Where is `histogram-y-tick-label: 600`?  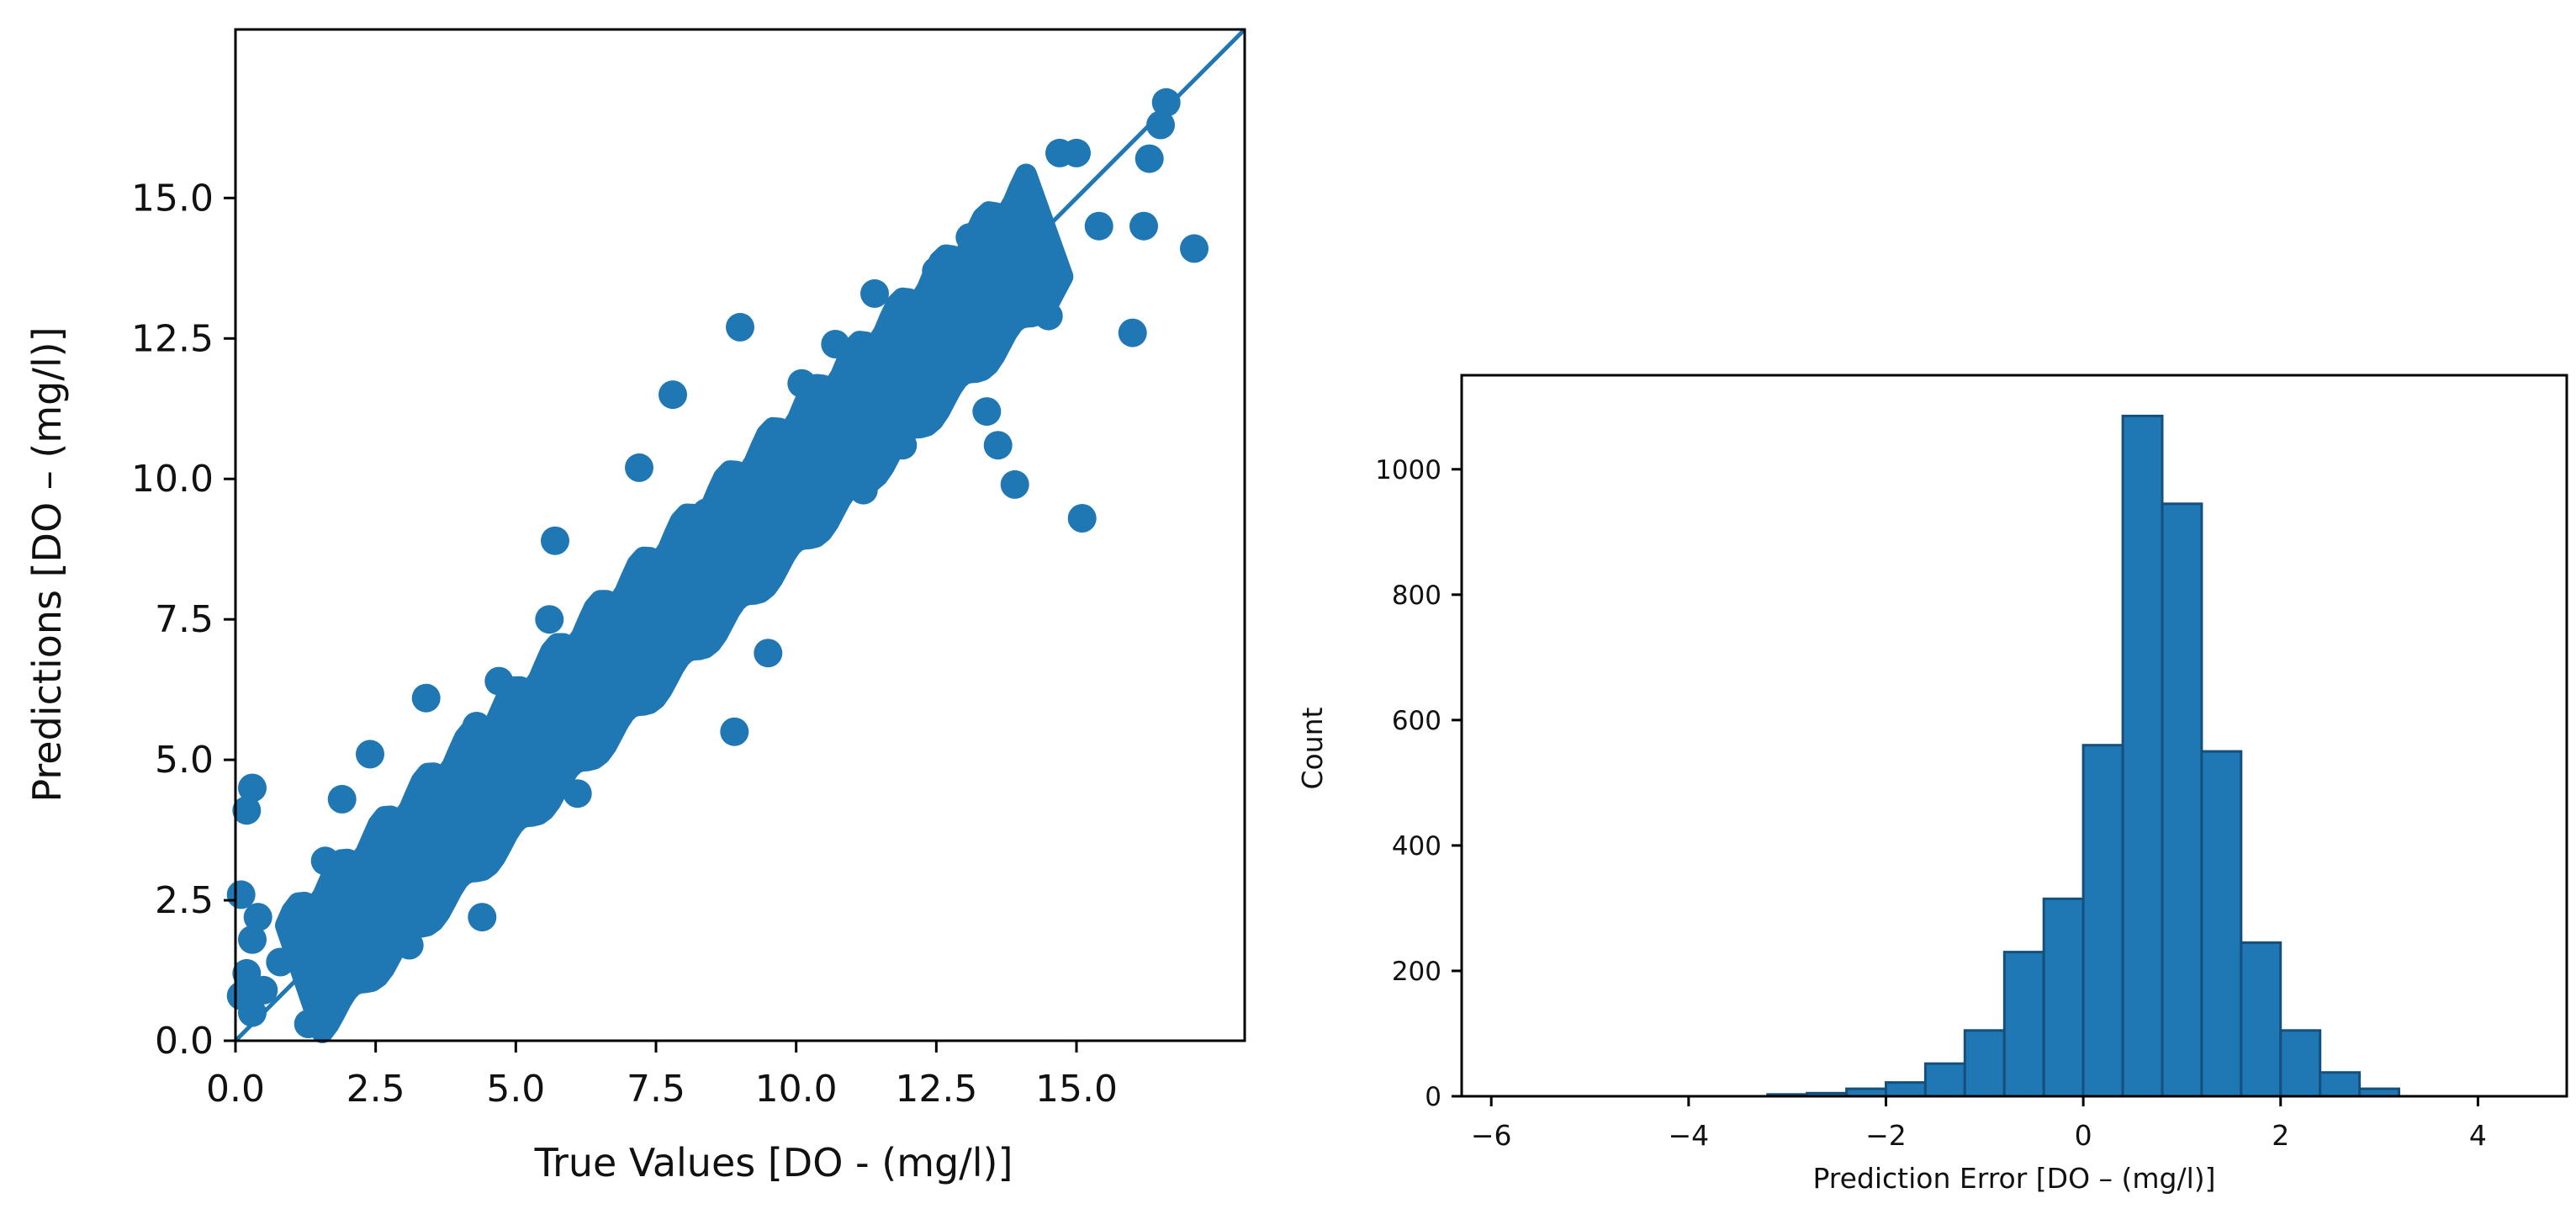 histogram-y-tick-label: 600 is located at coordinates (1416, 721).